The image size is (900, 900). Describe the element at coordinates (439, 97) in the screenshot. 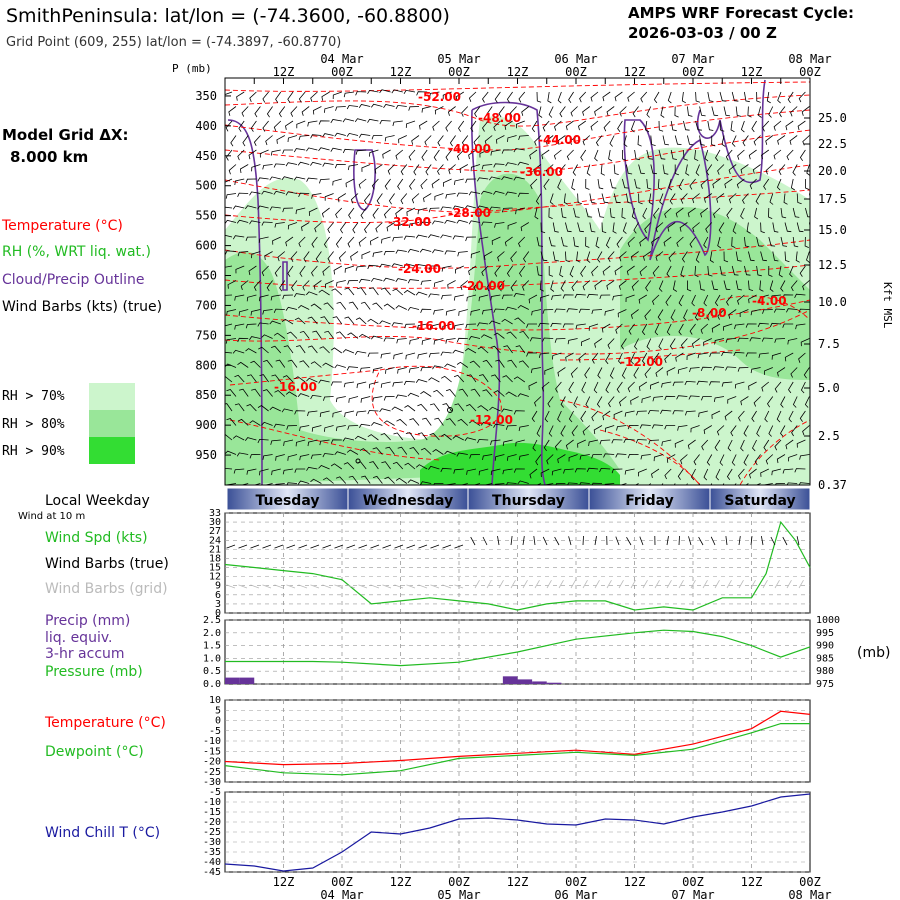

I see `contour-label-m52: -52.00` at that location.